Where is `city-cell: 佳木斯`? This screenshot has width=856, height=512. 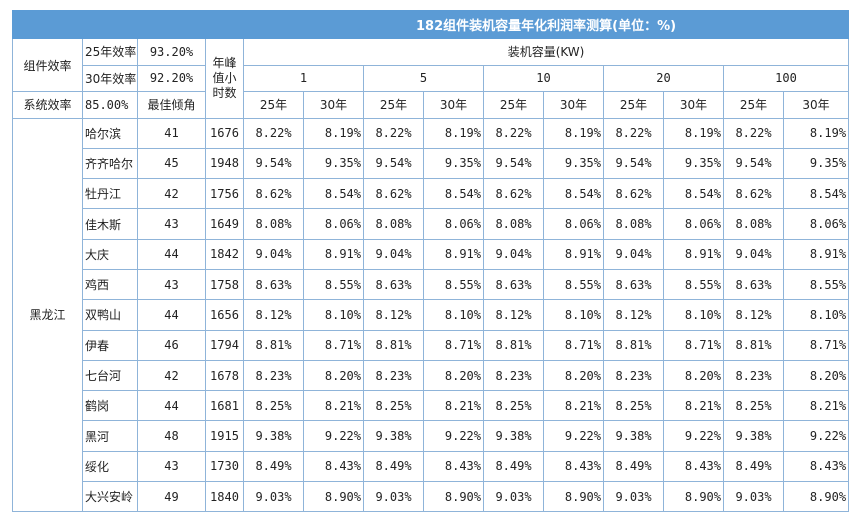 city-cell: 佳木斯 is located at coordinates (110, 224).